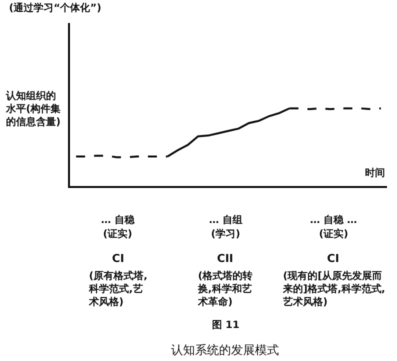  Describe the element at coordinates (118, 289) in the screenshot. I see `text: (原有格式塔,科学范式,艺术风格)` at that location.